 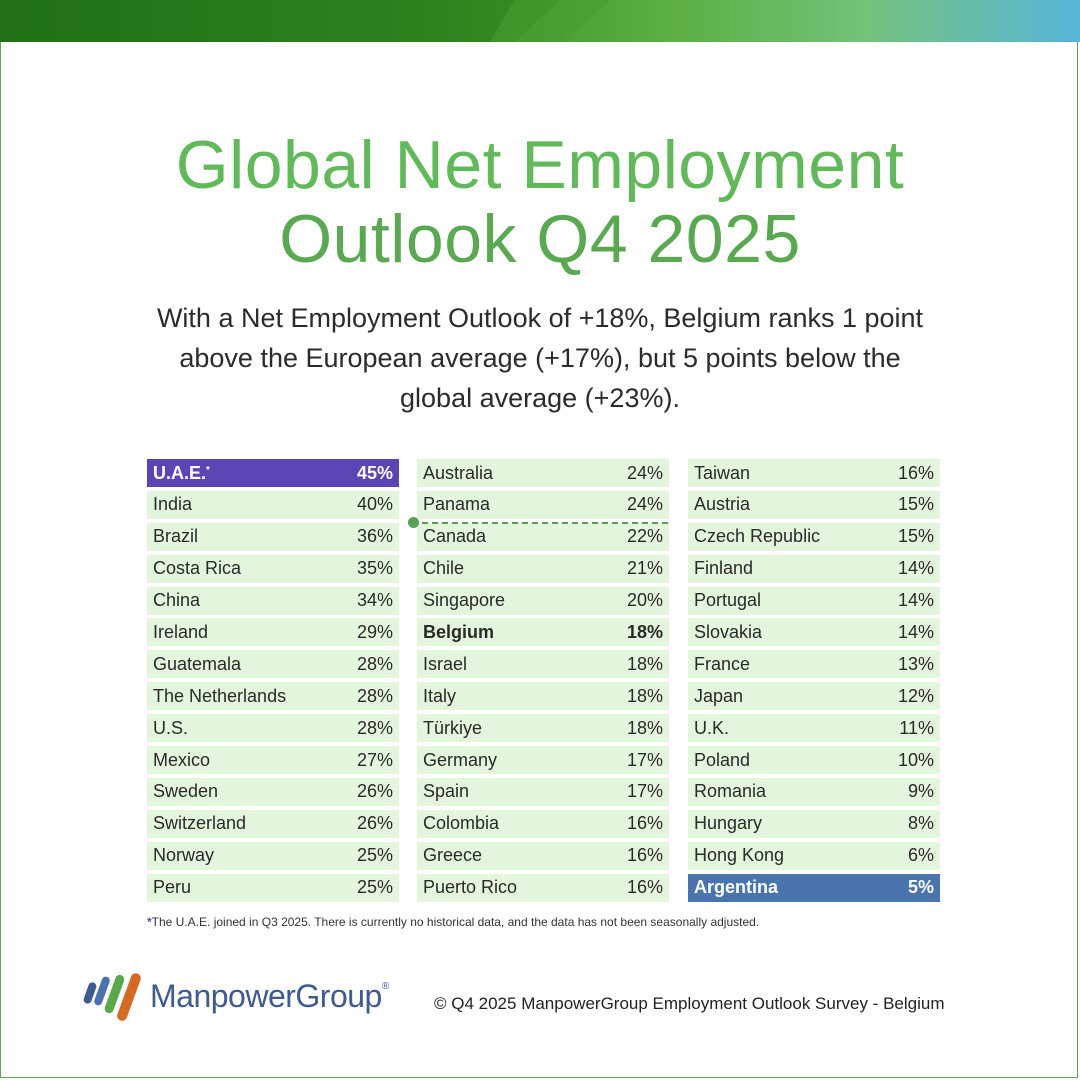 What do you see at coordinates (180, 632) in the screenshot?
I see `country-cell: Ireland` at bounding box center [180, 632].